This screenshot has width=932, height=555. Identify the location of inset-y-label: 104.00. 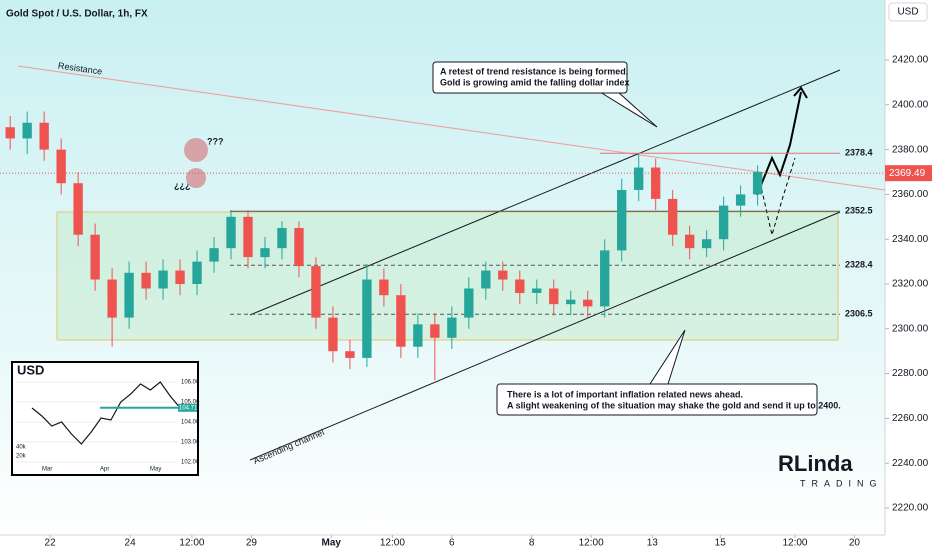
(190, 423).